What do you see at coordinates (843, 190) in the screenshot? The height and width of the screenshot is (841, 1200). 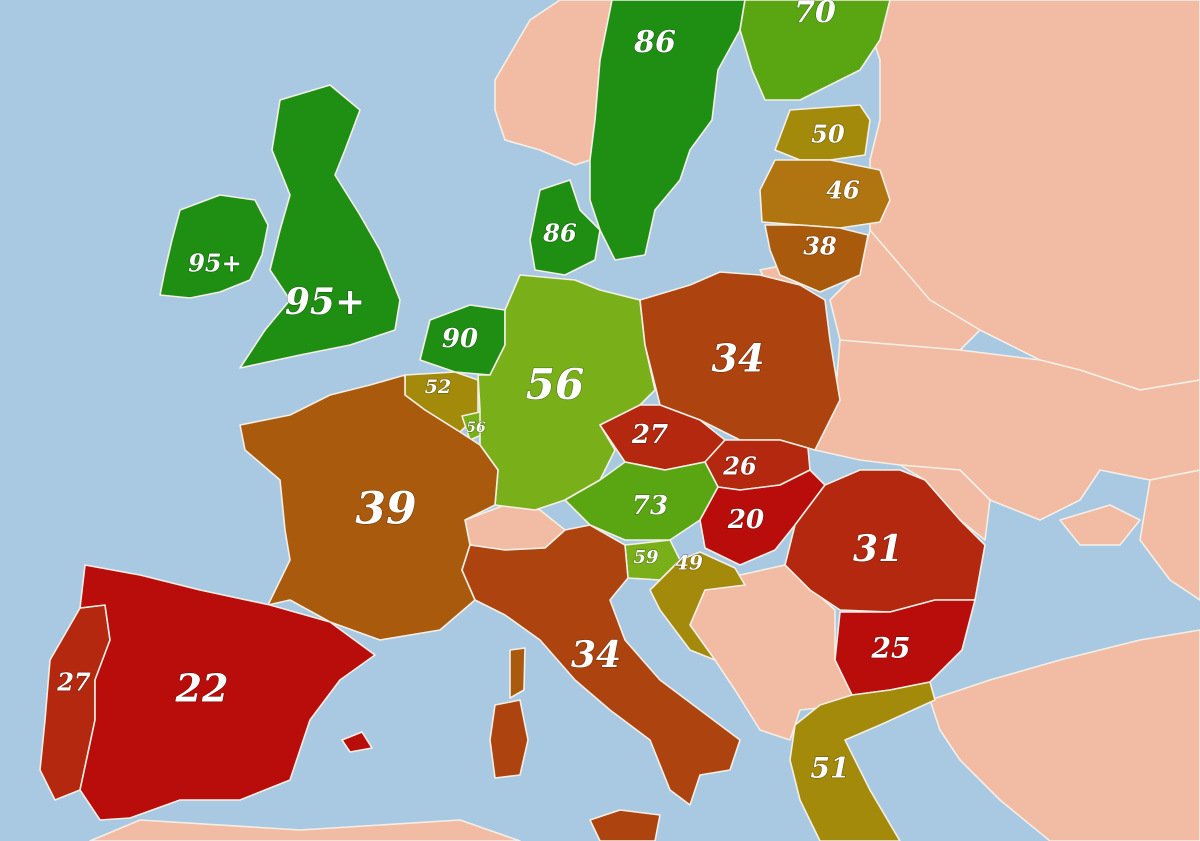 I see `label-latvia: 46` at bounding box center [843, 190].